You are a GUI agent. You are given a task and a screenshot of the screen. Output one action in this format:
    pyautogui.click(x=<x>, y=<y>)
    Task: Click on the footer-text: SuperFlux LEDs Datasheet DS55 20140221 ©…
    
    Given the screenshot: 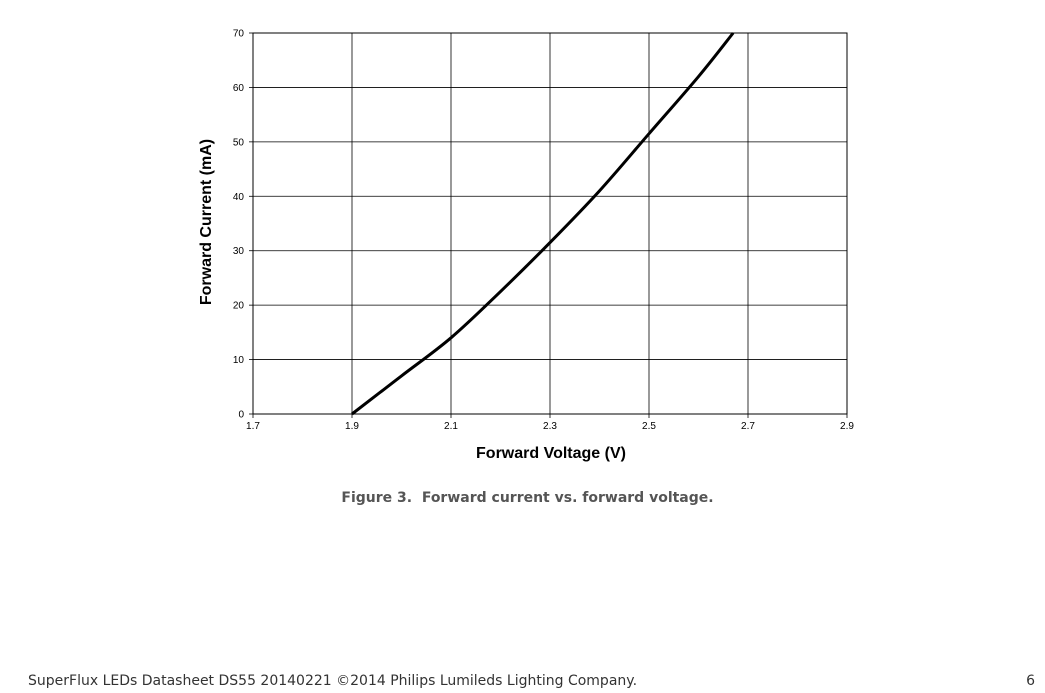 What is the action you would take?
    pyautogui.click(x=333, y=681)
    